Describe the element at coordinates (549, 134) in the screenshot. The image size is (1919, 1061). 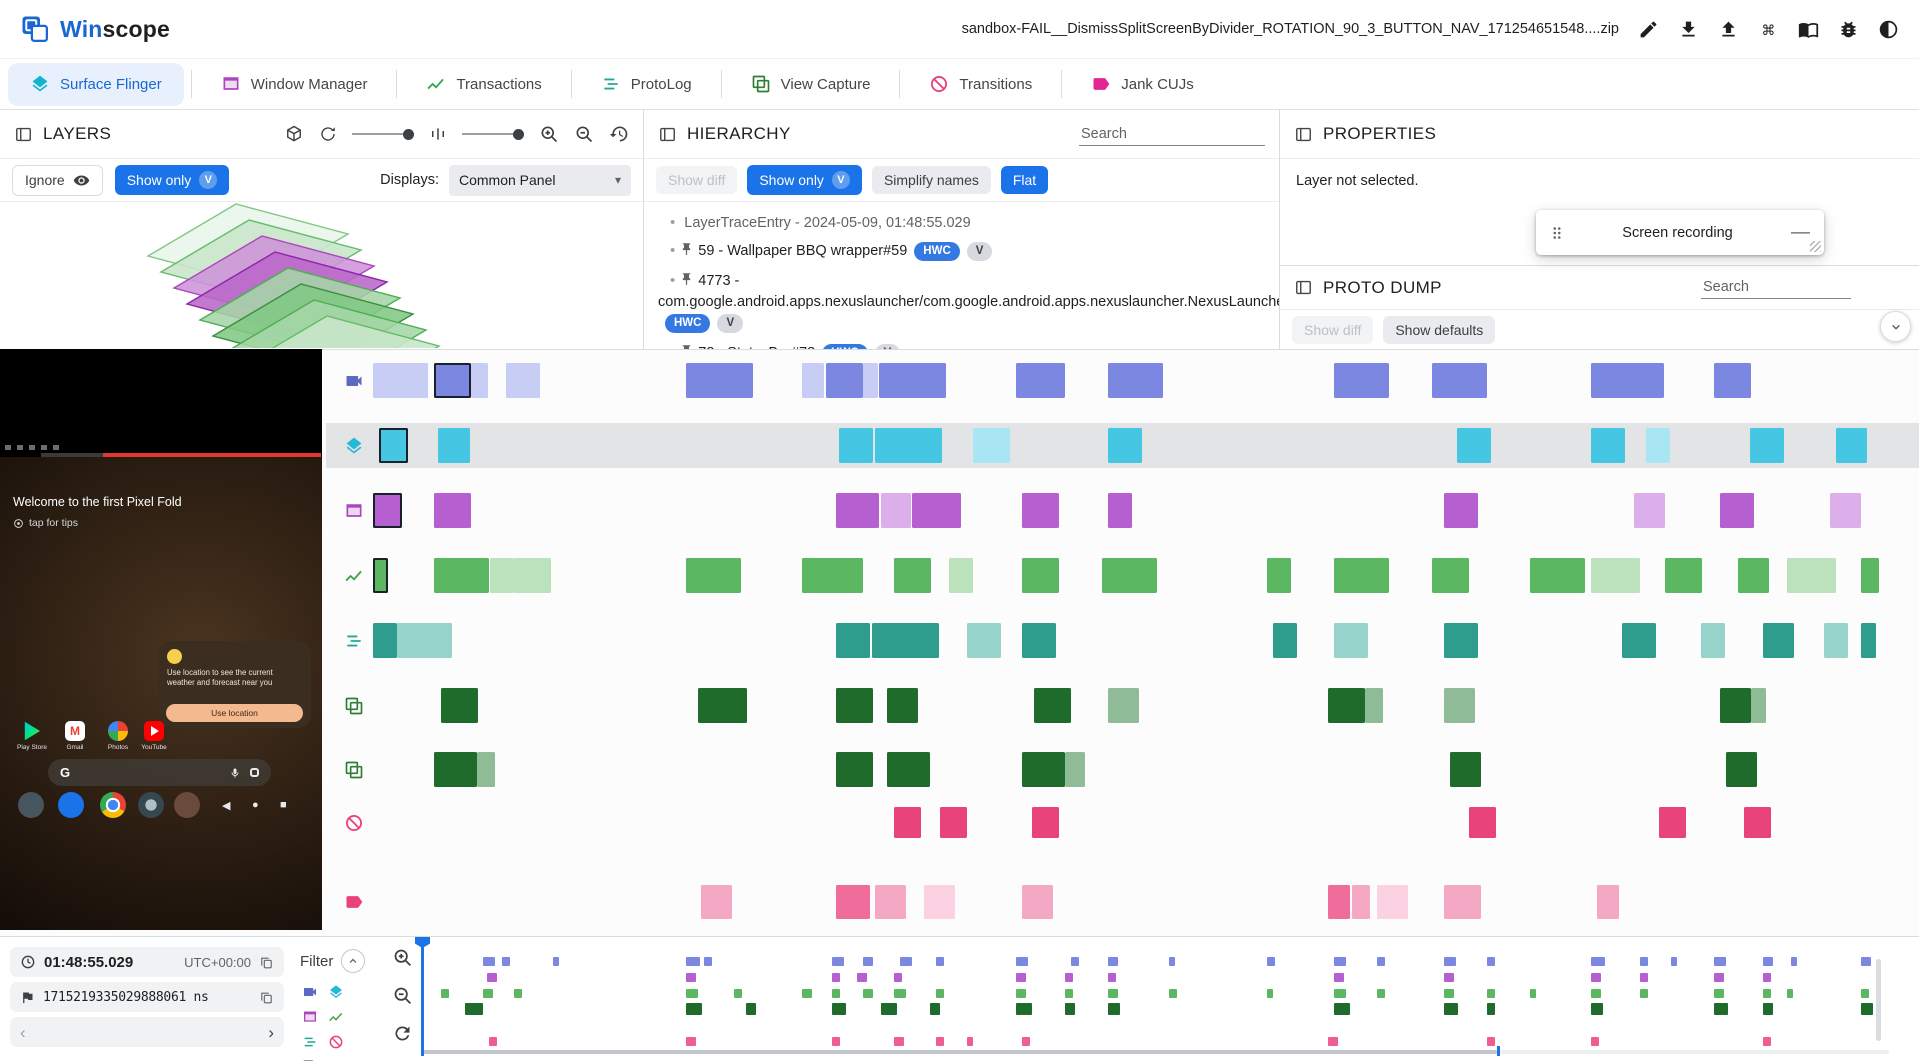
I see `zoom-in-icon` at that location.